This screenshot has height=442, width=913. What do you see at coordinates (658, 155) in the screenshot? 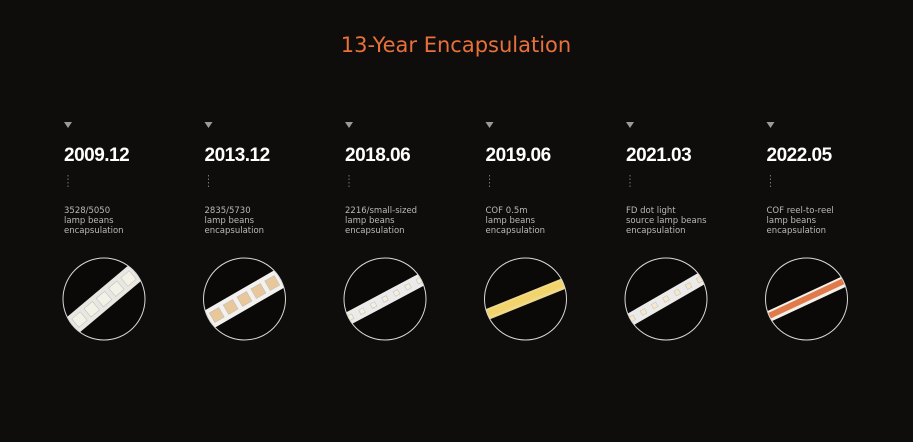
I see `milestone-date: 2021.03` at bounding box center [658, 155].